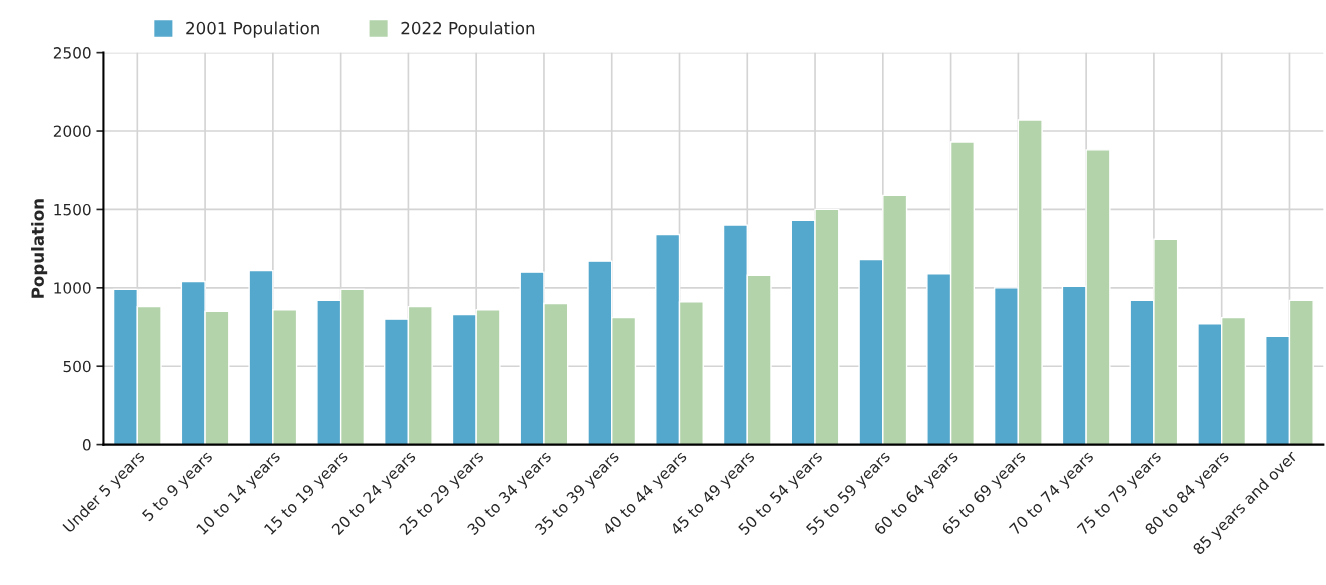 The image size is (1326, 585). I want to click on y-tick-label: 500, so click(77, 366).